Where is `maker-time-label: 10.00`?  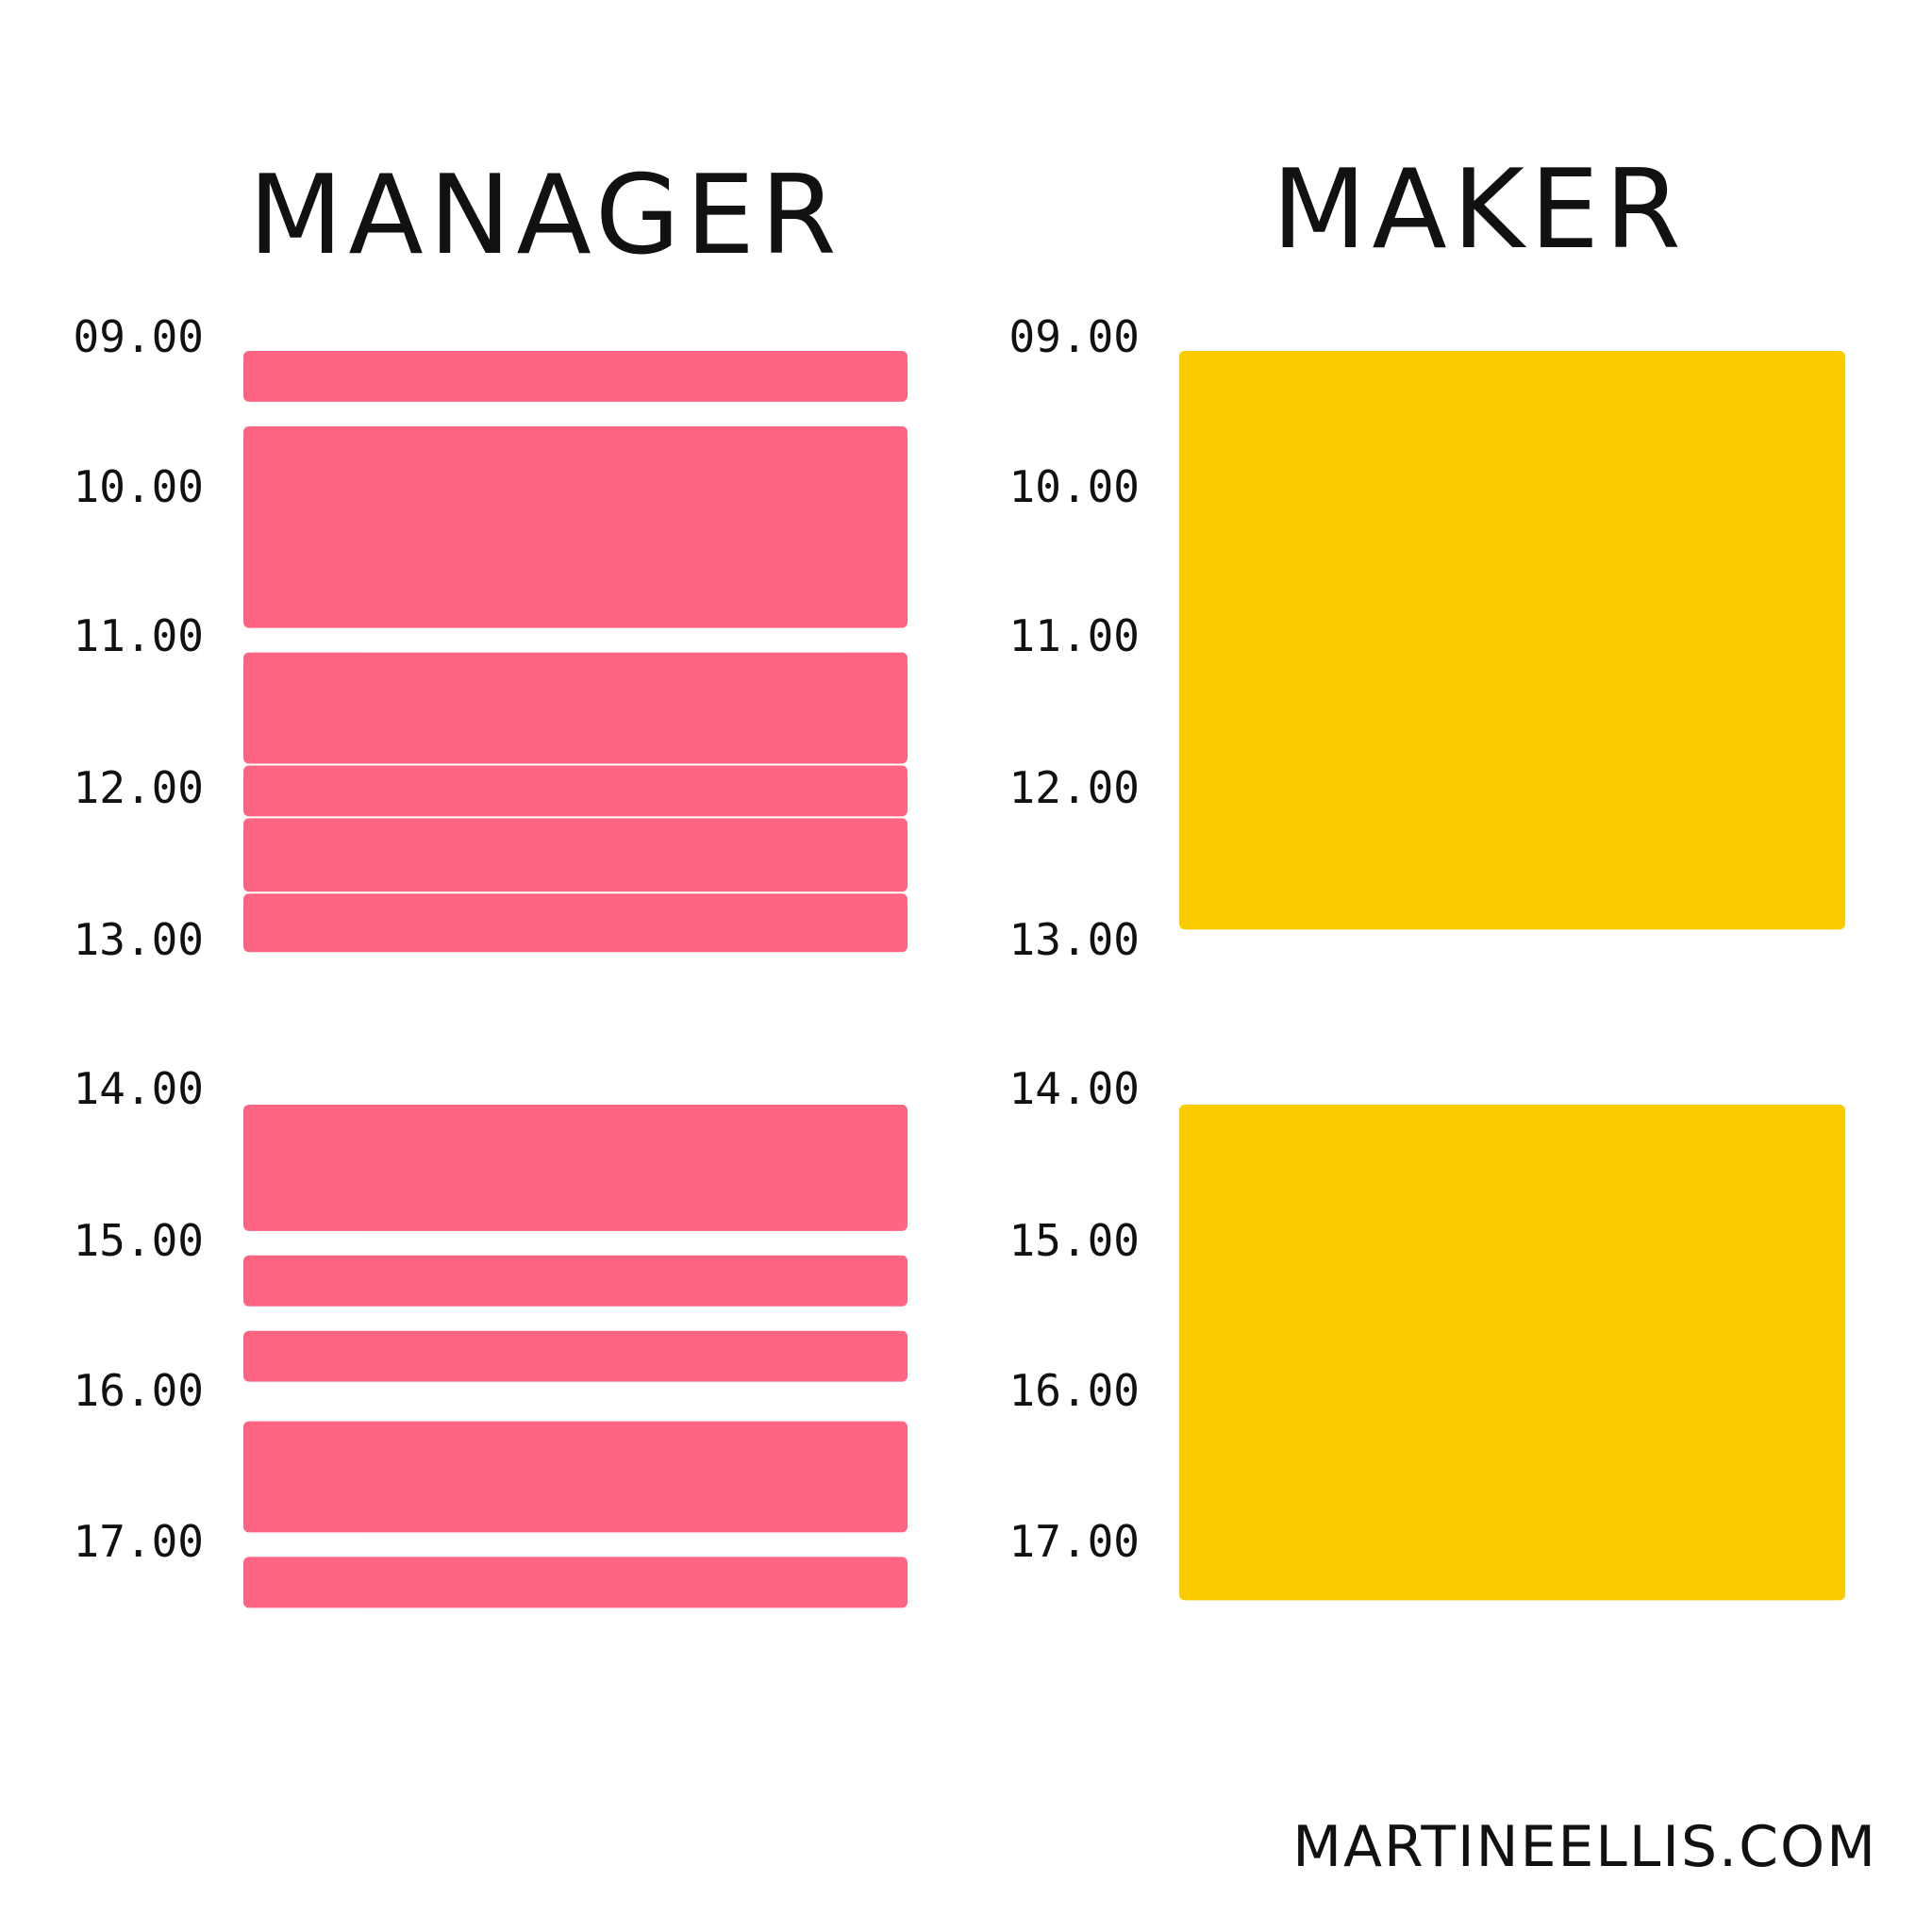 maker-time-label: 10.00 is located at coordinates (1074, 486).